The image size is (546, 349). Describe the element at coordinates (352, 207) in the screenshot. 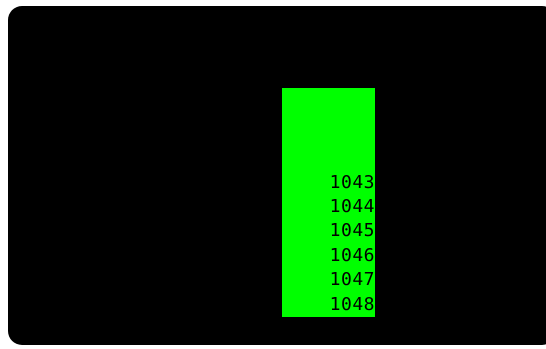

I see `output-line: 1044` at that location.